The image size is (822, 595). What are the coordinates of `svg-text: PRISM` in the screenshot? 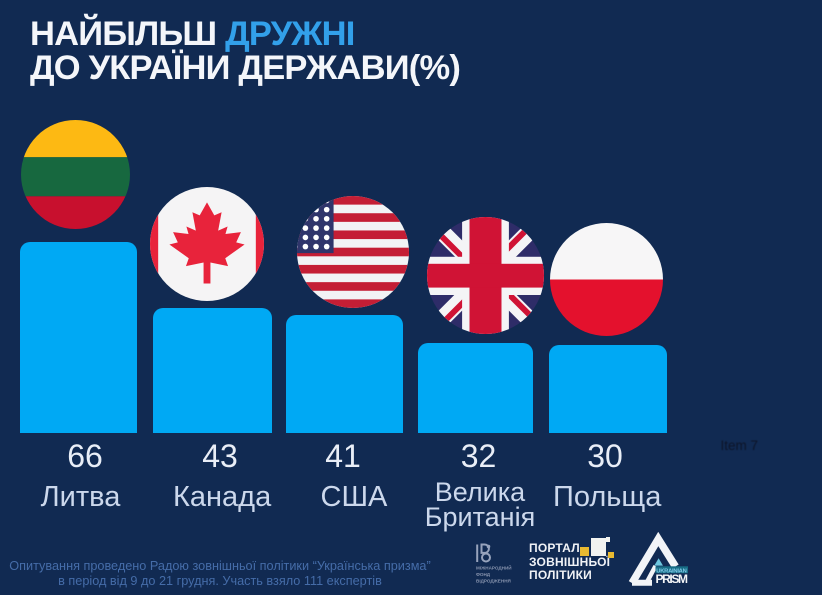 It's located at (672, 579).